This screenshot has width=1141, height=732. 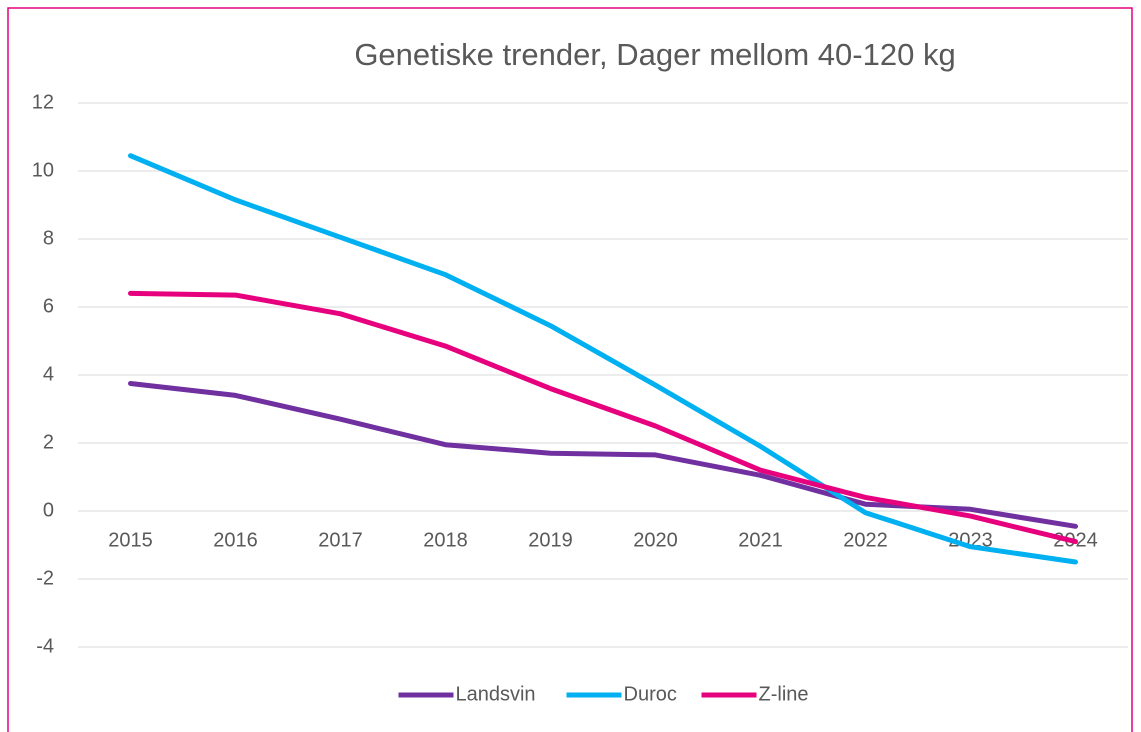 What do you see at coordinates (235, 540) in the screenshot?
I see `x-tick-label: 2016` at bounding box center [235, 540].